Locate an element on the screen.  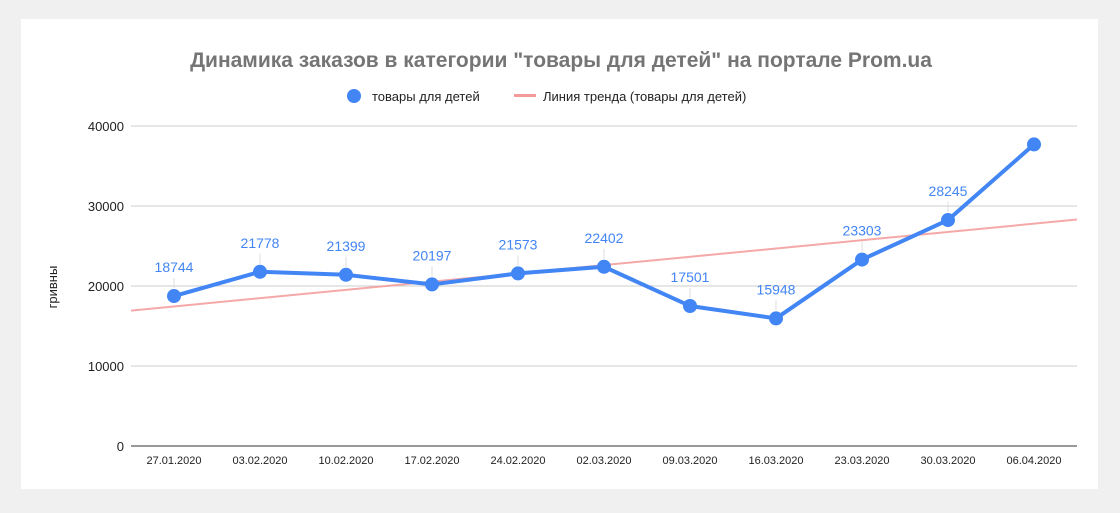
legend-marker-series is located at coordinates (354, 96).